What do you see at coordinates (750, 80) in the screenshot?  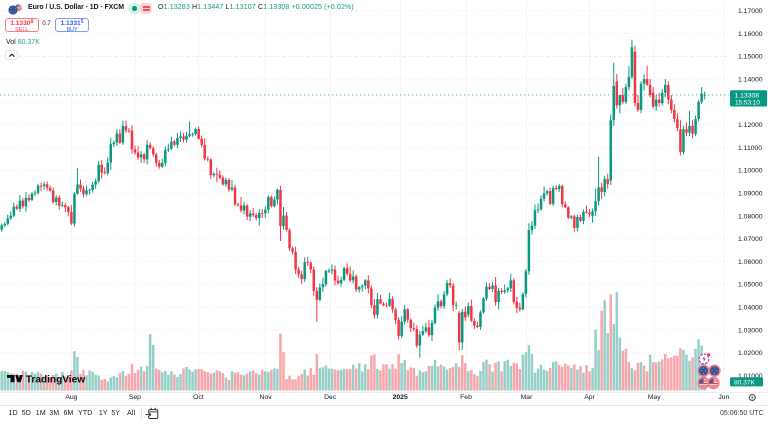 I see `svg-text: 1.14000` at bounding box center [750, 80].